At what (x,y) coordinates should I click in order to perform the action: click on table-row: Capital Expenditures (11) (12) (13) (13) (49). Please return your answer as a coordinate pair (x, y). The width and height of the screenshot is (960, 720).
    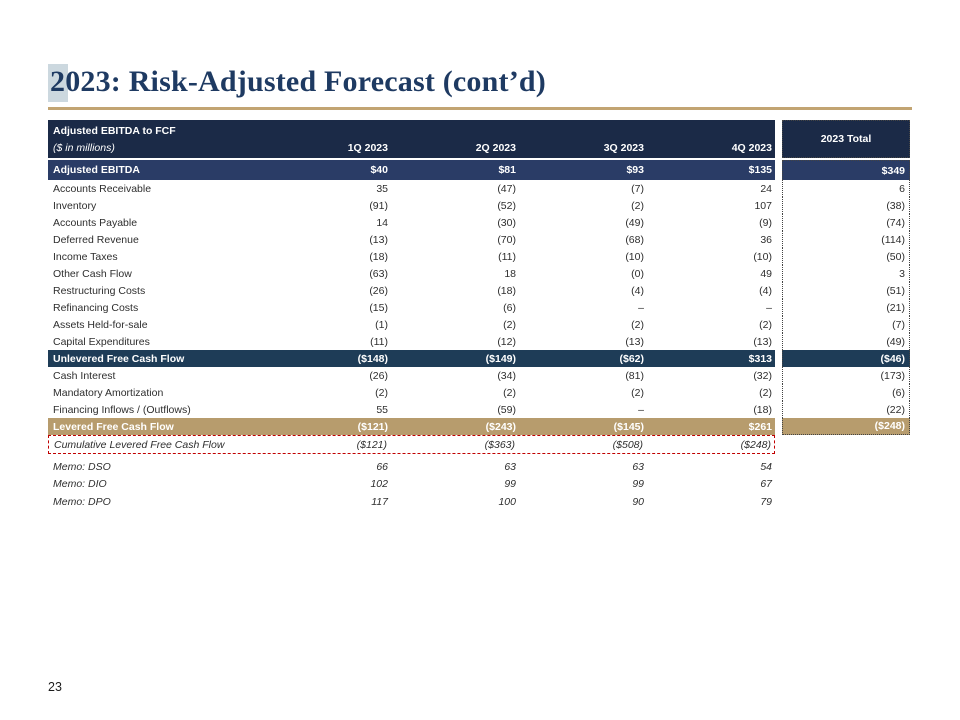
    Looking at the image, I should click on (479, 341).